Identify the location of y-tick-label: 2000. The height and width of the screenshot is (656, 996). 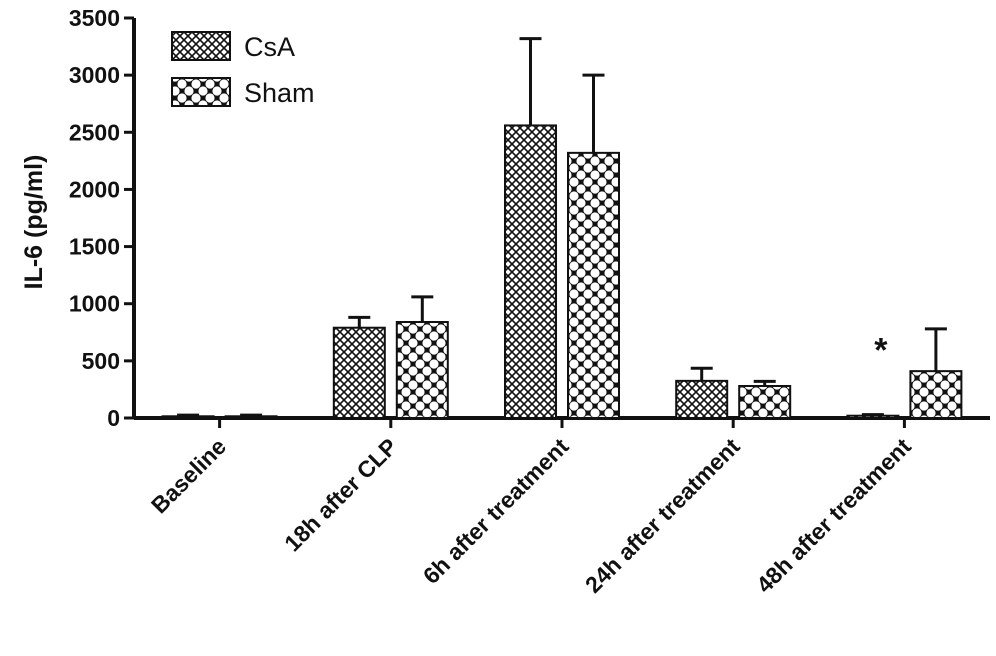
(94, 189).